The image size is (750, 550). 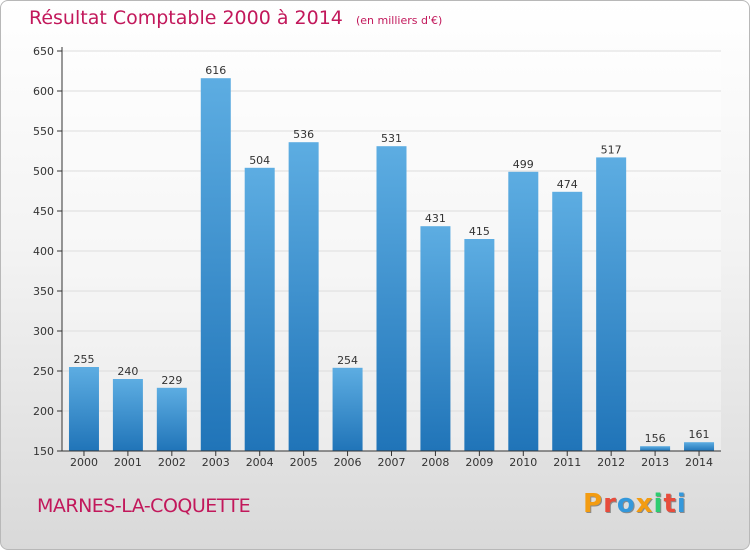 I want to click on y-tick-label: 200, so click(x=43, y=411).